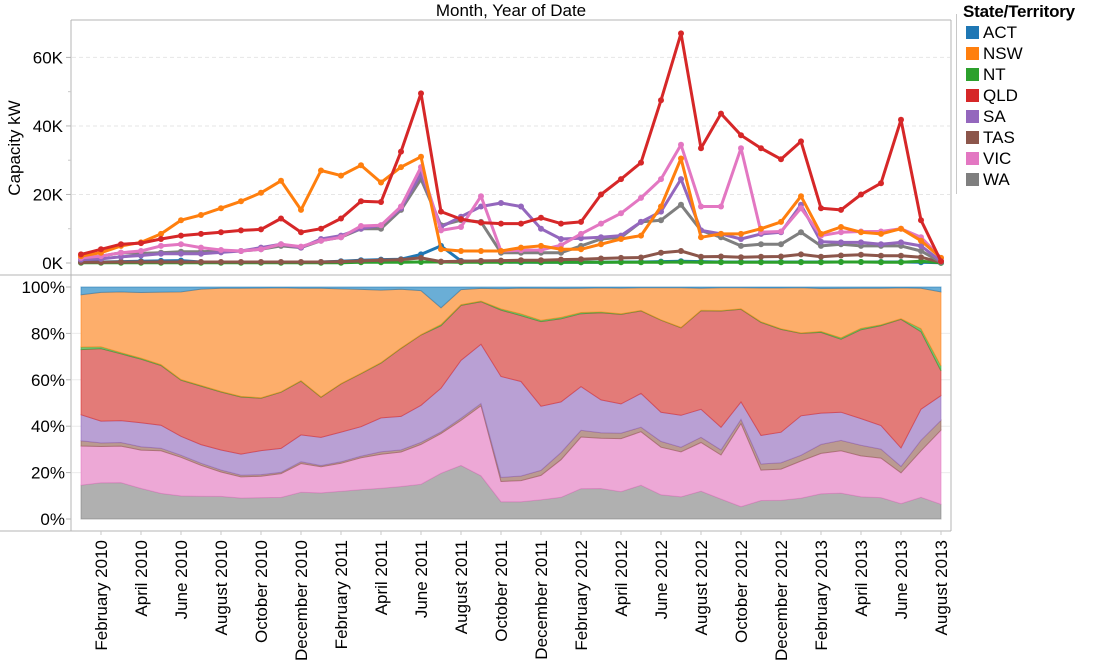 The image size is (1102, 671). I want to click on legend-item-qld: QLD, so click(1032, 95).